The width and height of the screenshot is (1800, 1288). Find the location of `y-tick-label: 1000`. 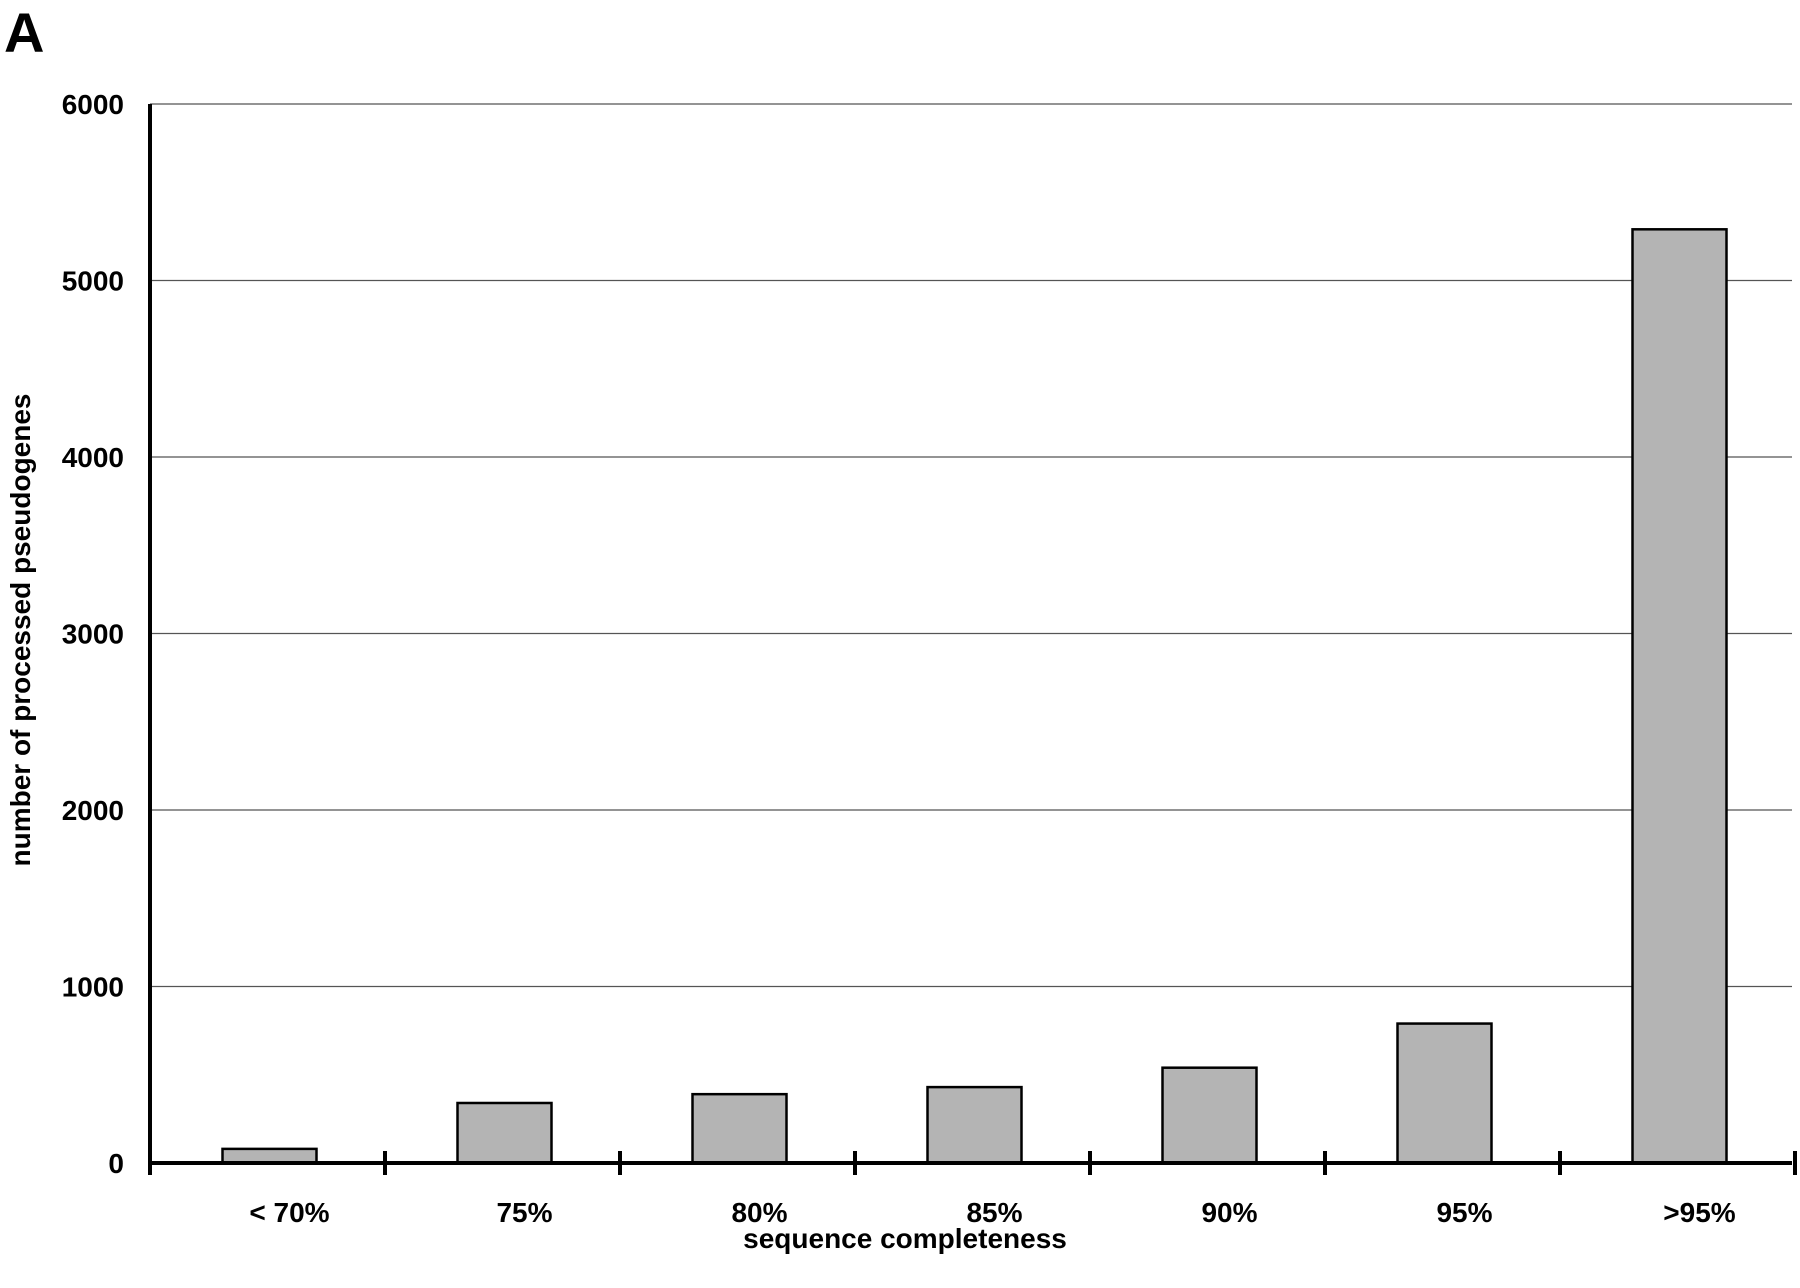

y-tick-label: 1000 is located at coordinates (93, 987).